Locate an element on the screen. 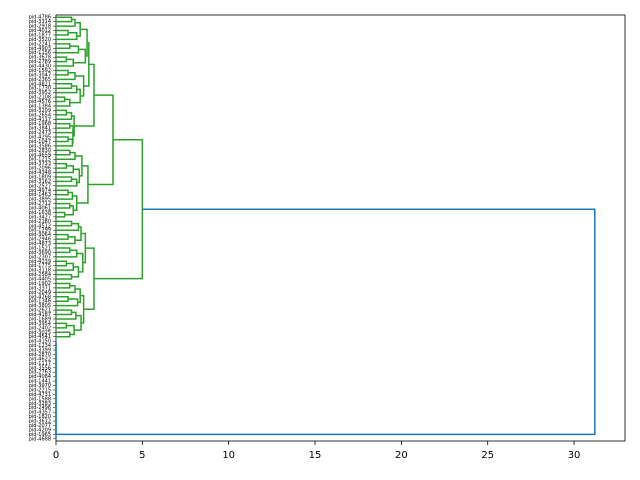 The width and height of the screenshot is (640, 480). leaf-label: pid-3047 is located at coordinates (40, 75).